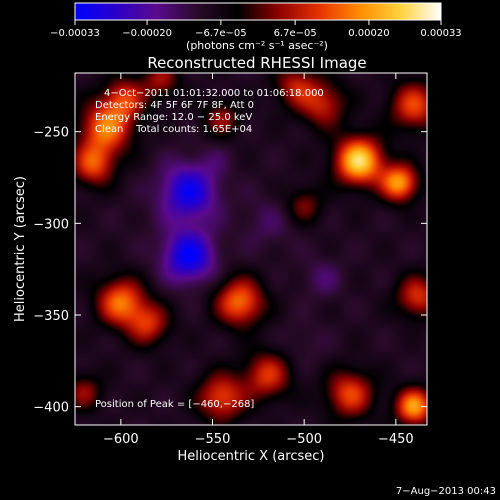  Describe the element at coordinates (258, 11) in the screenshot. I see `colorbar` at that location.